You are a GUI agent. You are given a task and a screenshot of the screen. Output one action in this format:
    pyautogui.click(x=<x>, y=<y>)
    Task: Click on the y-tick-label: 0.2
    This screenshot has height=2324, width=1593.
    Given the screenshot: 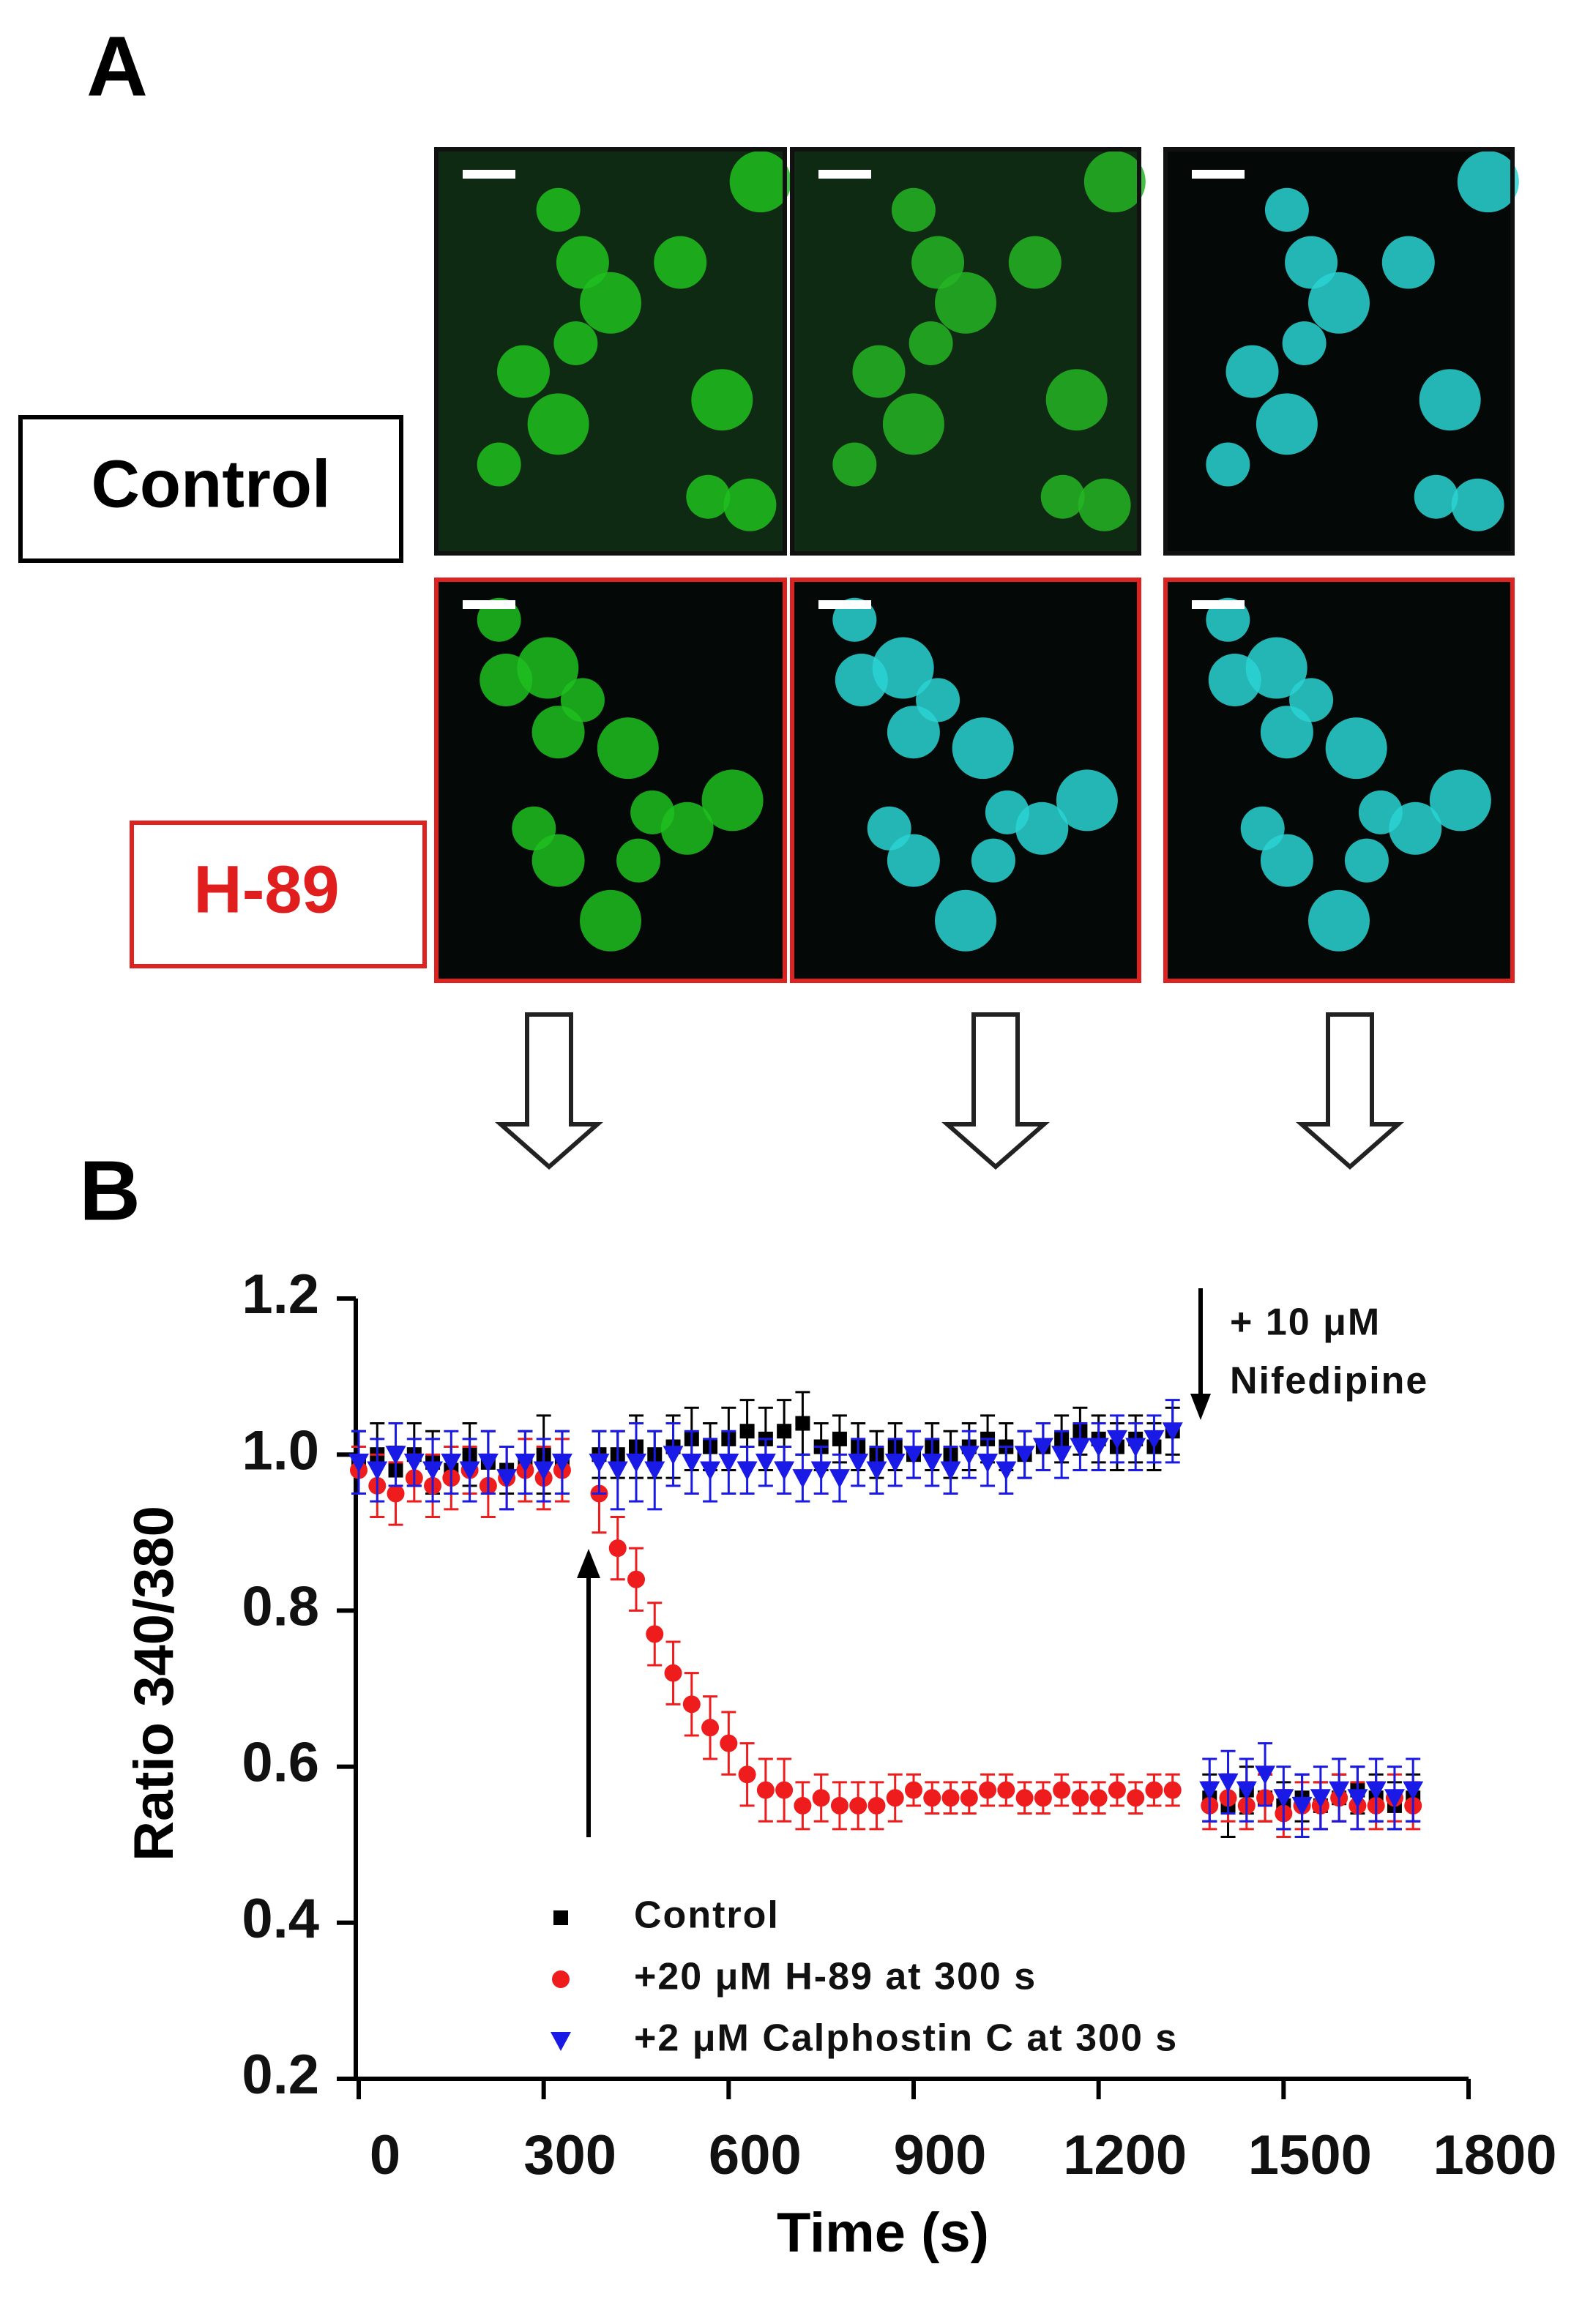 What is the action you would take?
    pyautogui.click(x=280, y=2075)
    